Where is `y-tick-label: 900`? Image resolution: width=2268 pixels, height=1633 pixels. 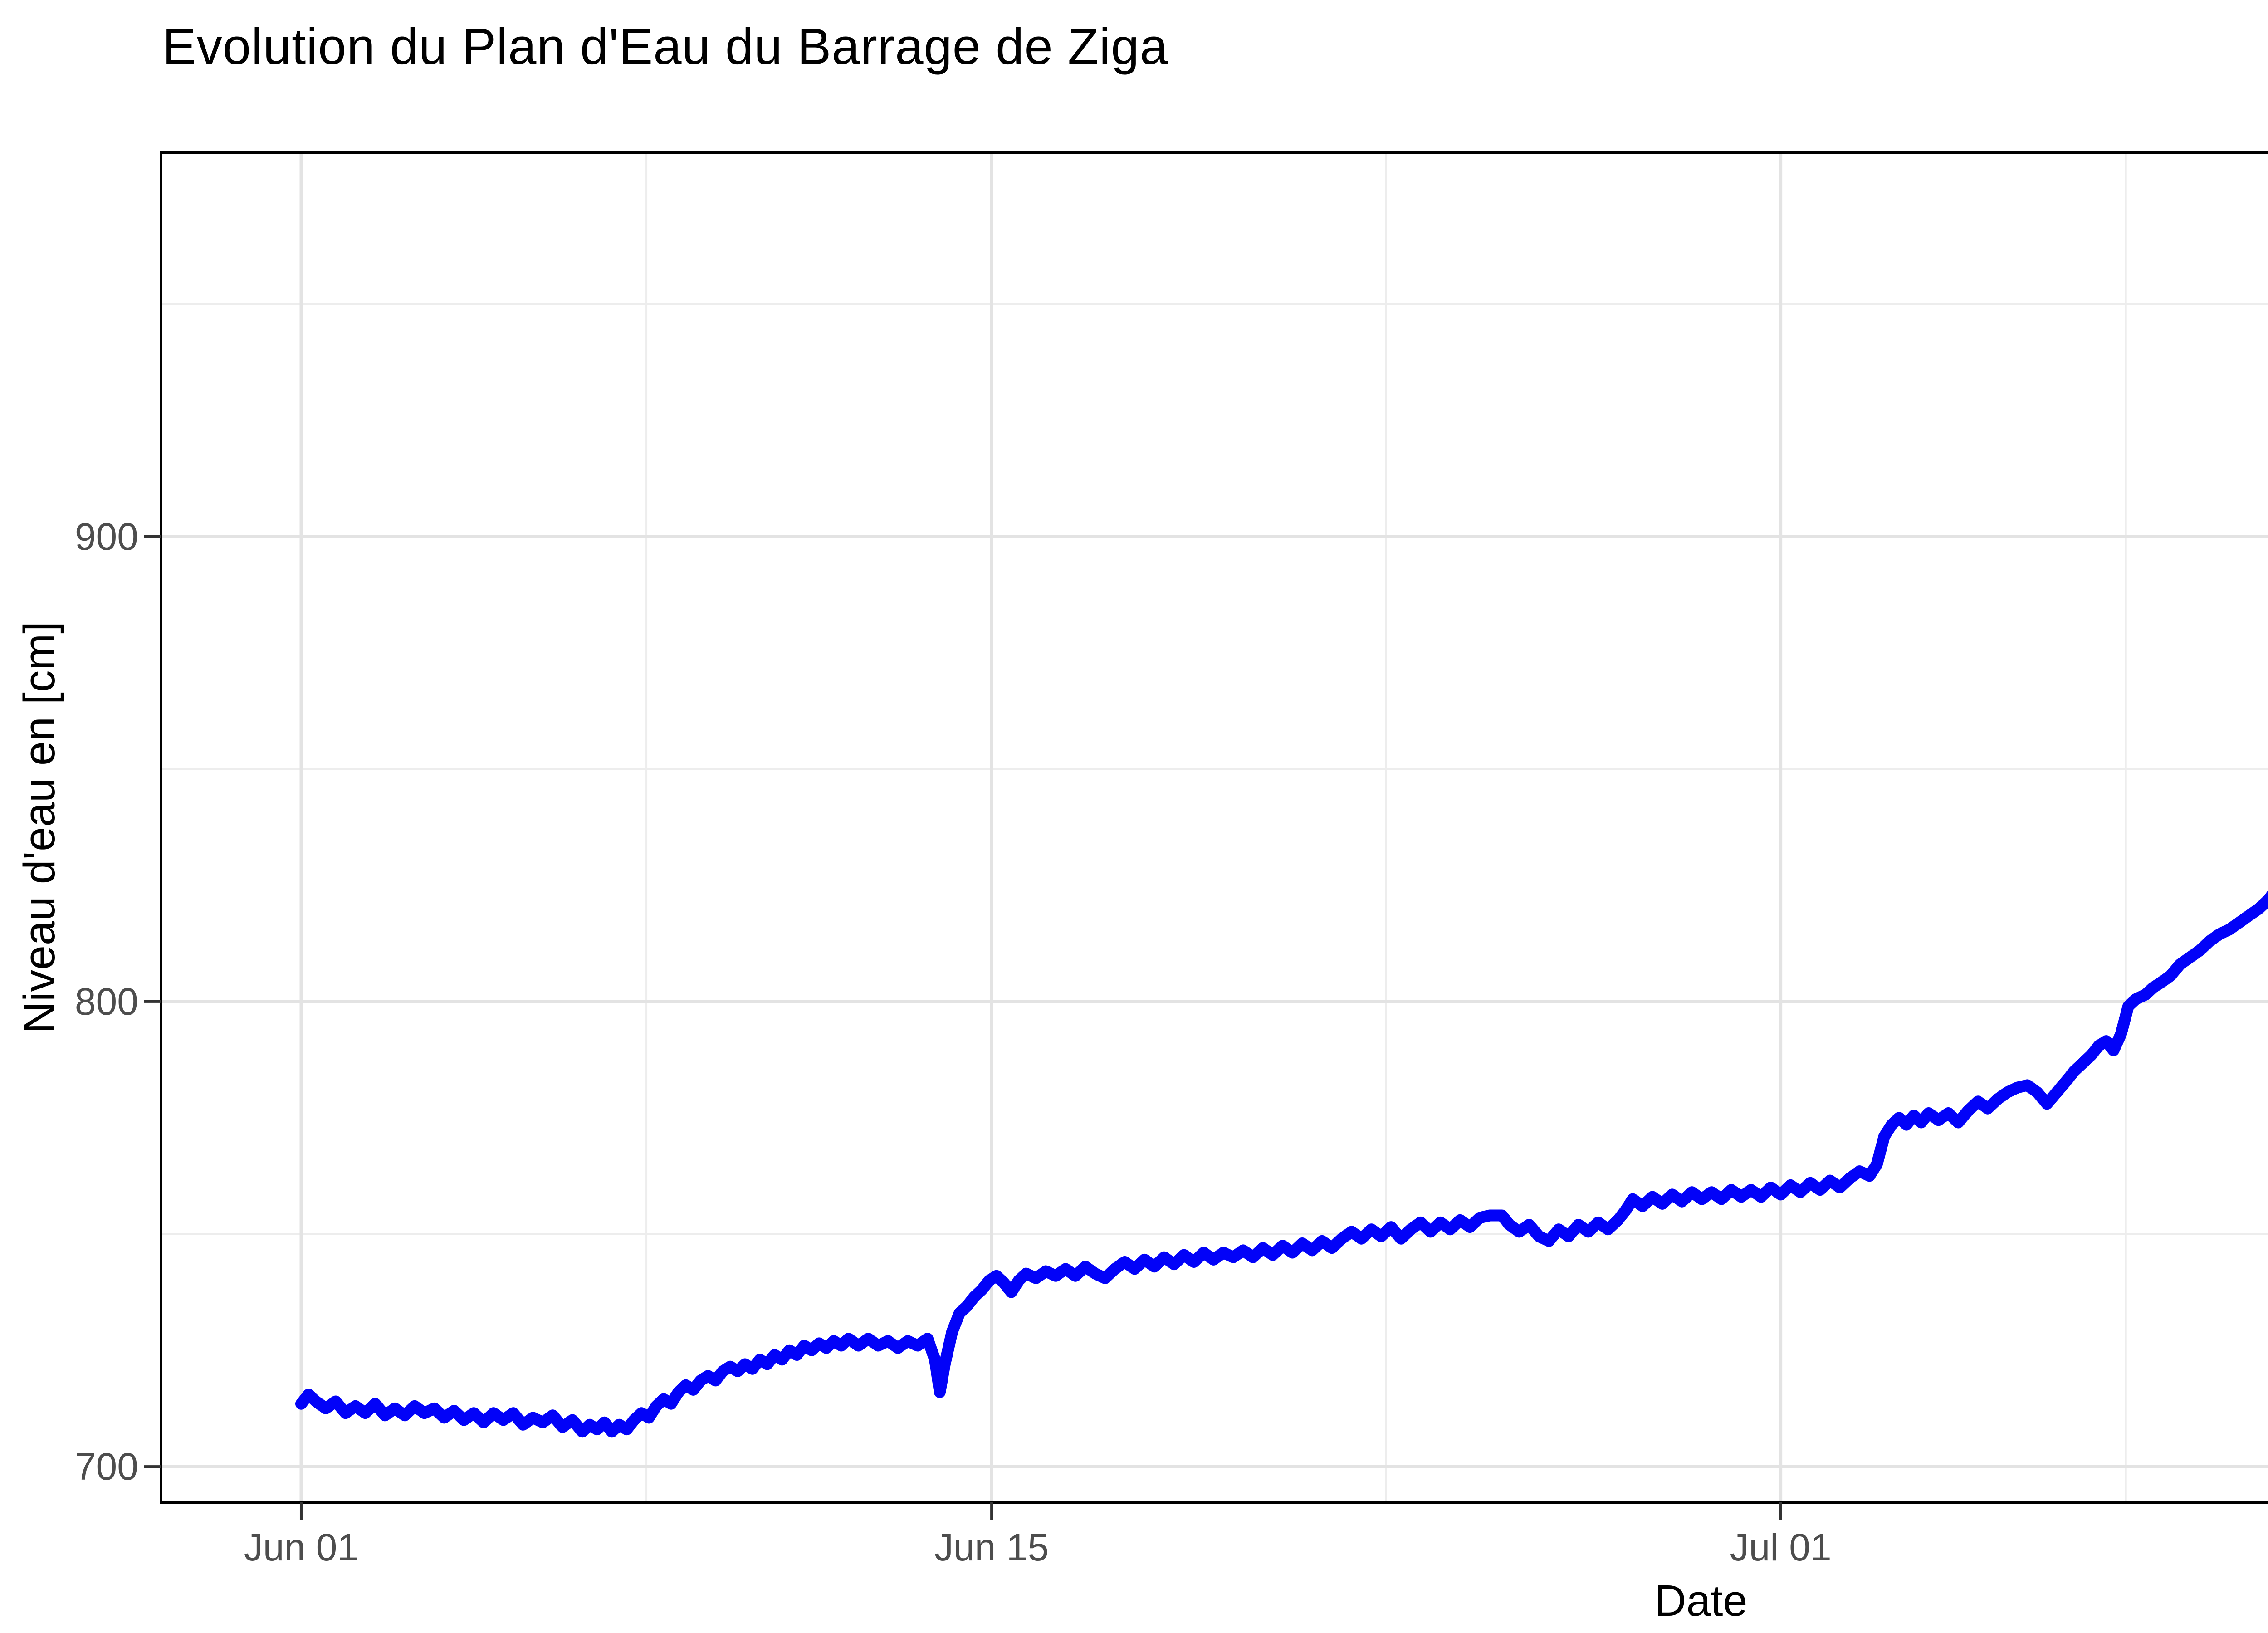 y-tick-label: 900 is located at coordinates (106, 536).